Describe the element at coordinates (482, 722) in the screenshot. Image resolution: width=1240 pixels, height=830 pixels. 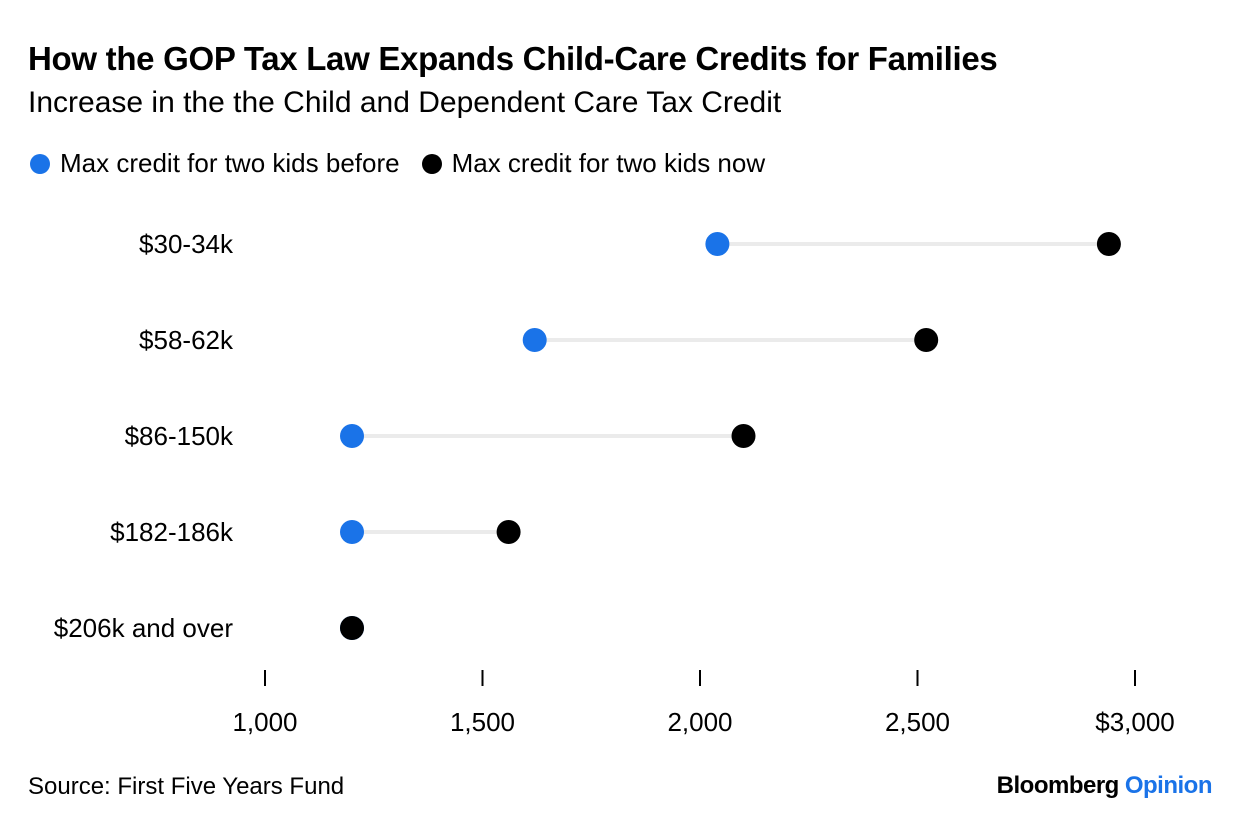
I see `x-tick-label: 1,500` at that location.